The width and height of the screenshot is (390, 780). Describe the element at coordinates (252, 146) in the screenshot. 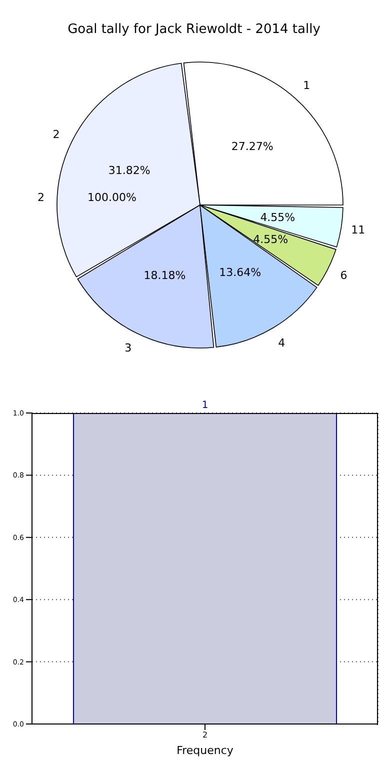

I see `data-label: 27.27%` at that location.